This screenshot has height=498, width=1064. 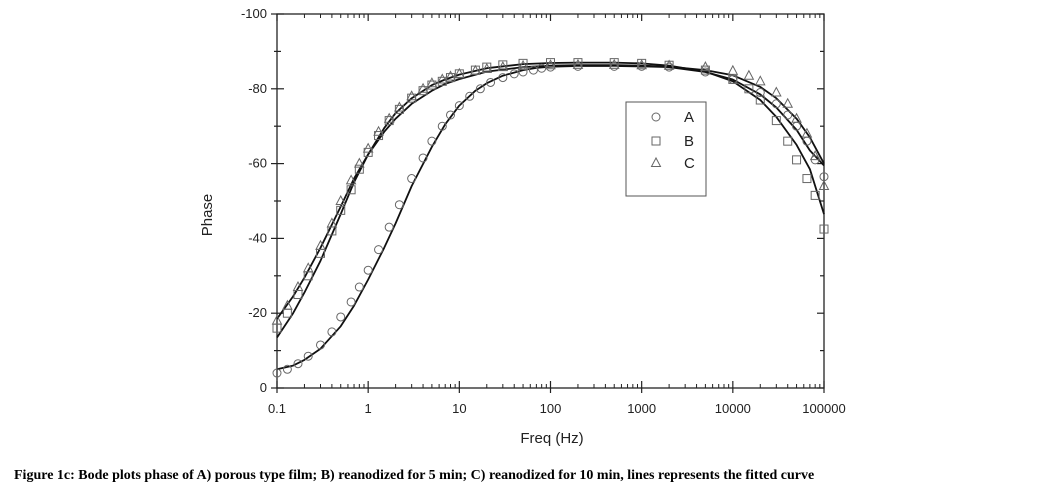 I want to click on legend-marker-b, so click(x=656, y=141).